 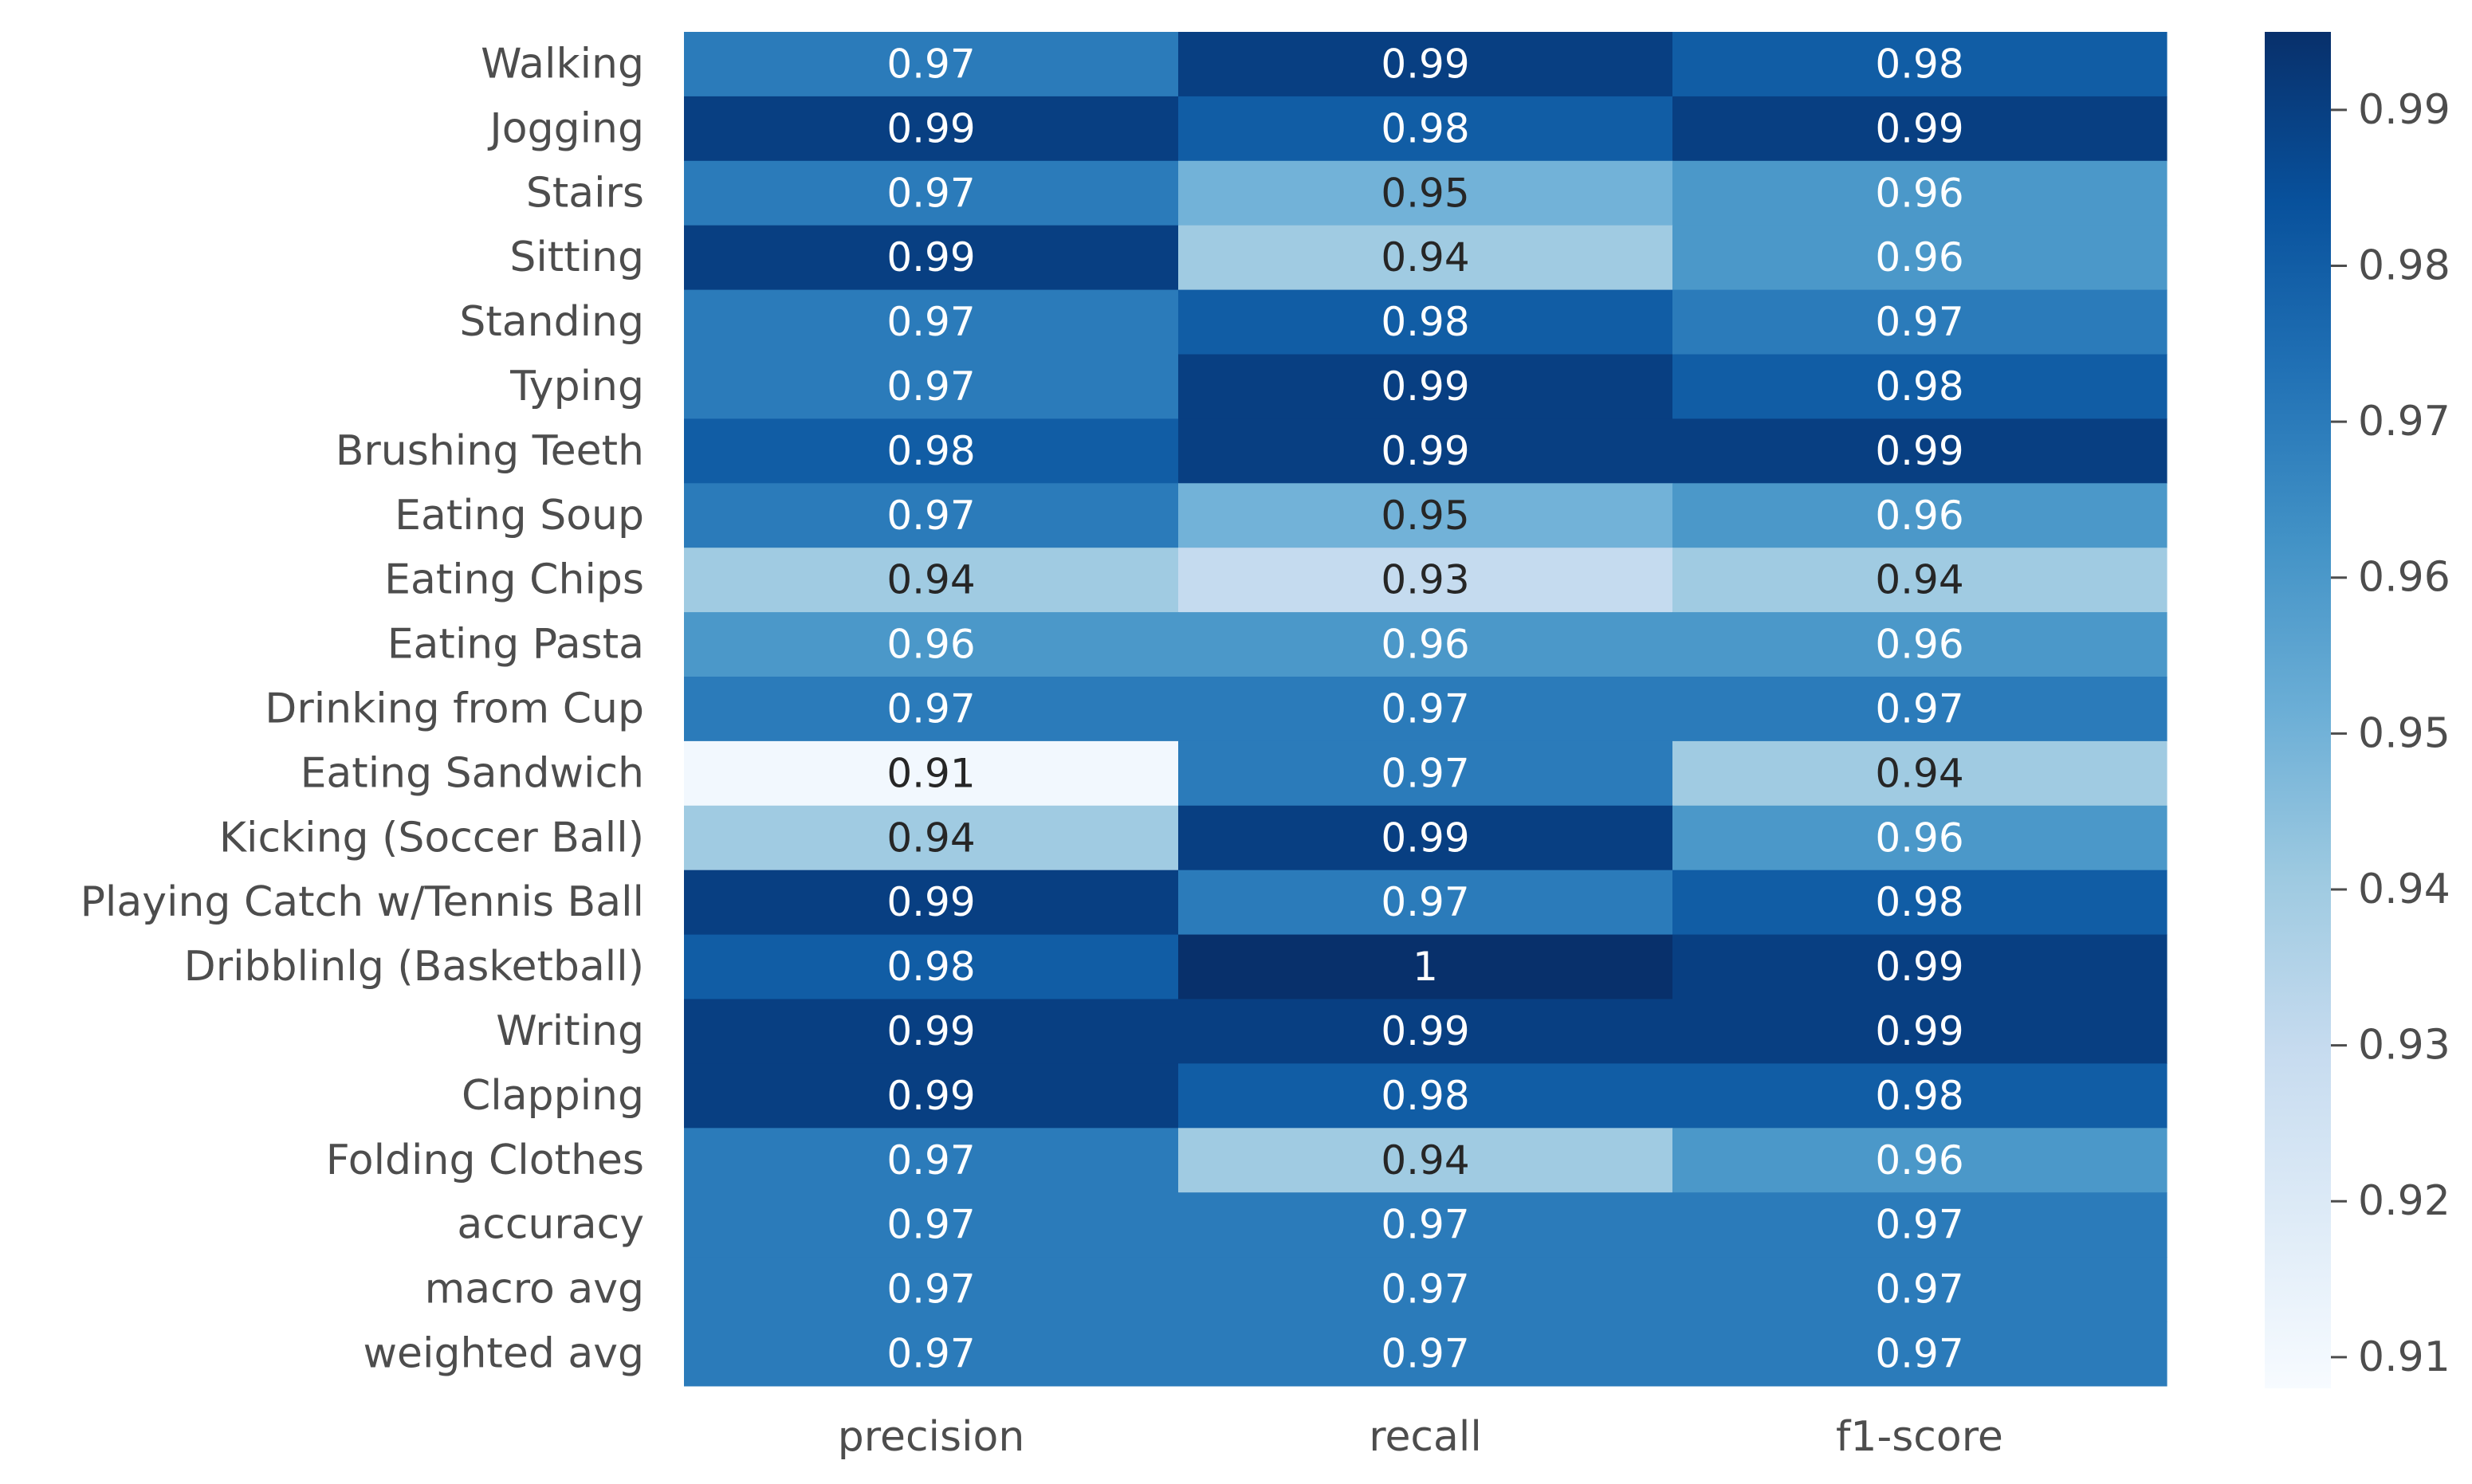 What do you see at coordinates (1919, 129) in the screenshot?
I see `heatmap-cell-jogging-f1-score` at bounding box center [1919, 129].